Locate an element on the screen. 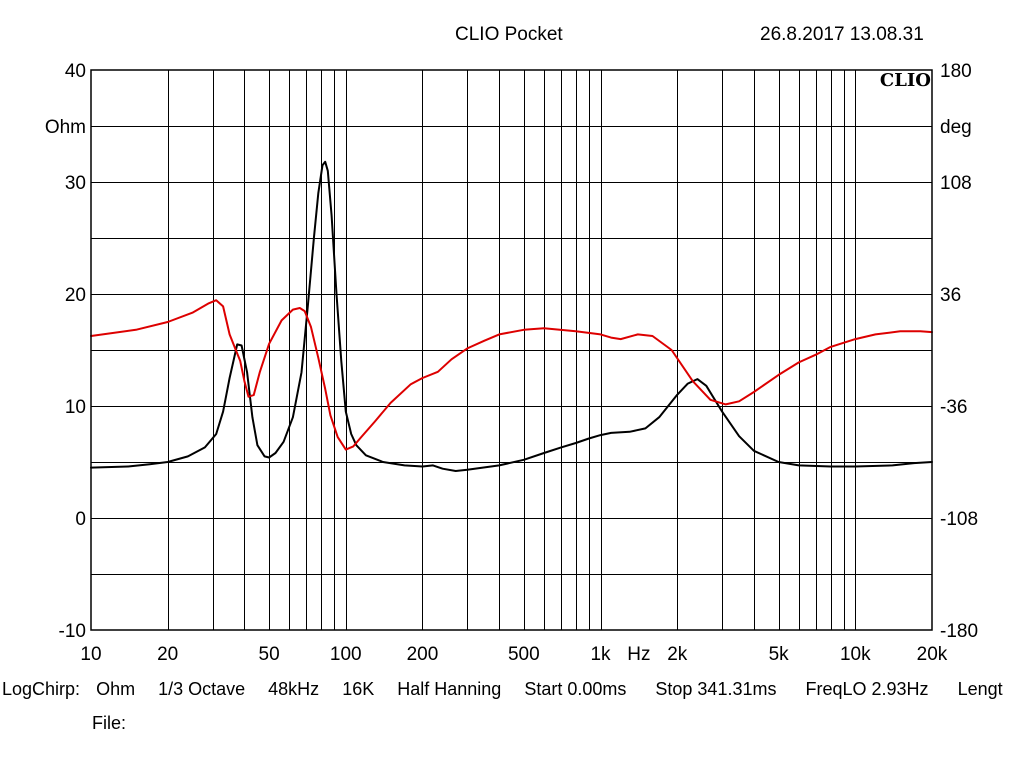 The width and height of the screenshot is (1024, 768). y-left-tick-label: 20 is located at coordinates (75, 295).